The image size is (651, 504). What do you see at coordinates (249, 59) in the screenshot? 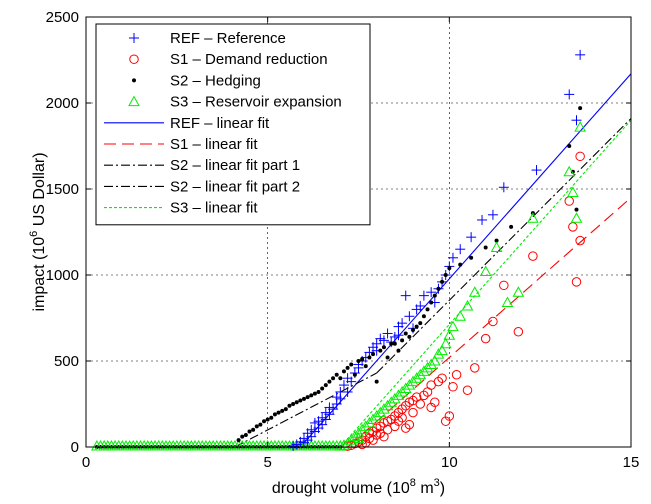
I see `legend-label: S1 – Demand reduction` at bounding box center [249, 59].